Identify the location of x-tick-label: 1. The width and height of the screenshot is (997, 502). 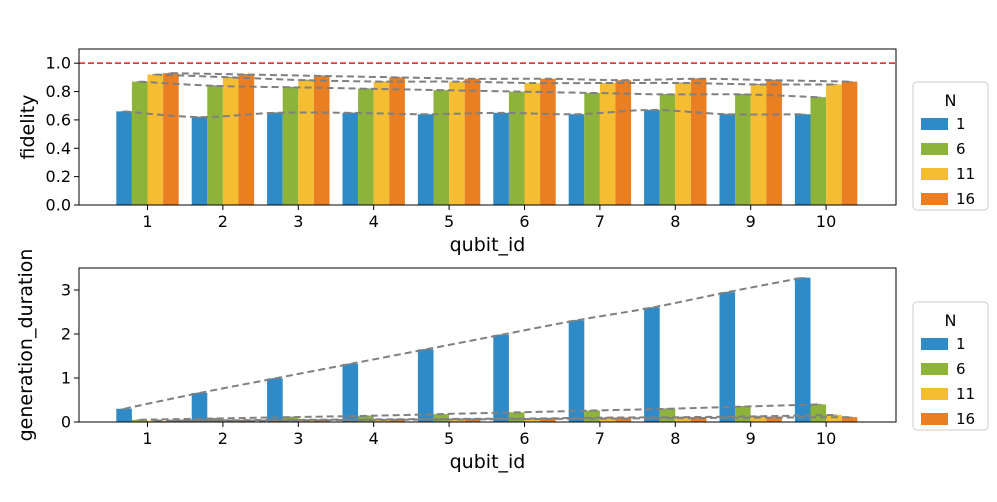
(147, 221).